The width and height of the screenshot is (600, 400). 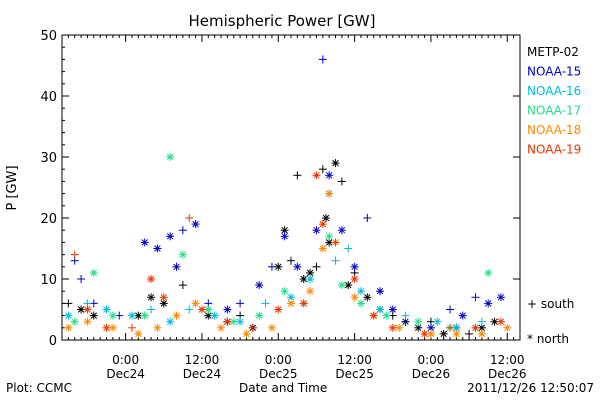 What do you see at coordinates (354, 360) in the screenshot?
I see `x-tick-label: 12:00` at bounding box center [354, 360].